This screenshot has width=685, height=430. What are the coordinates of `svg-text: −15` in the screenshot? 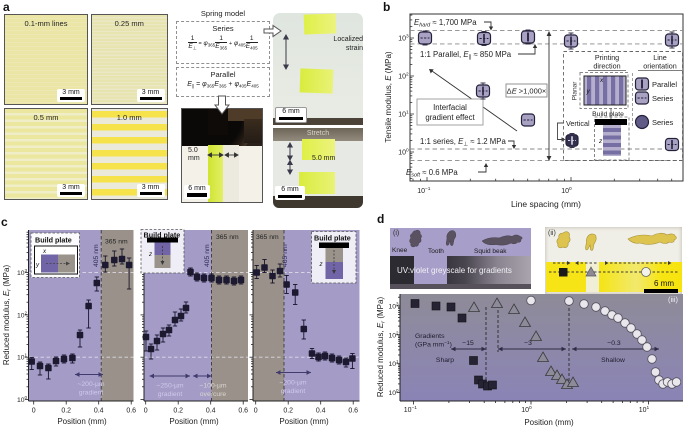 It's located at (468, 343).